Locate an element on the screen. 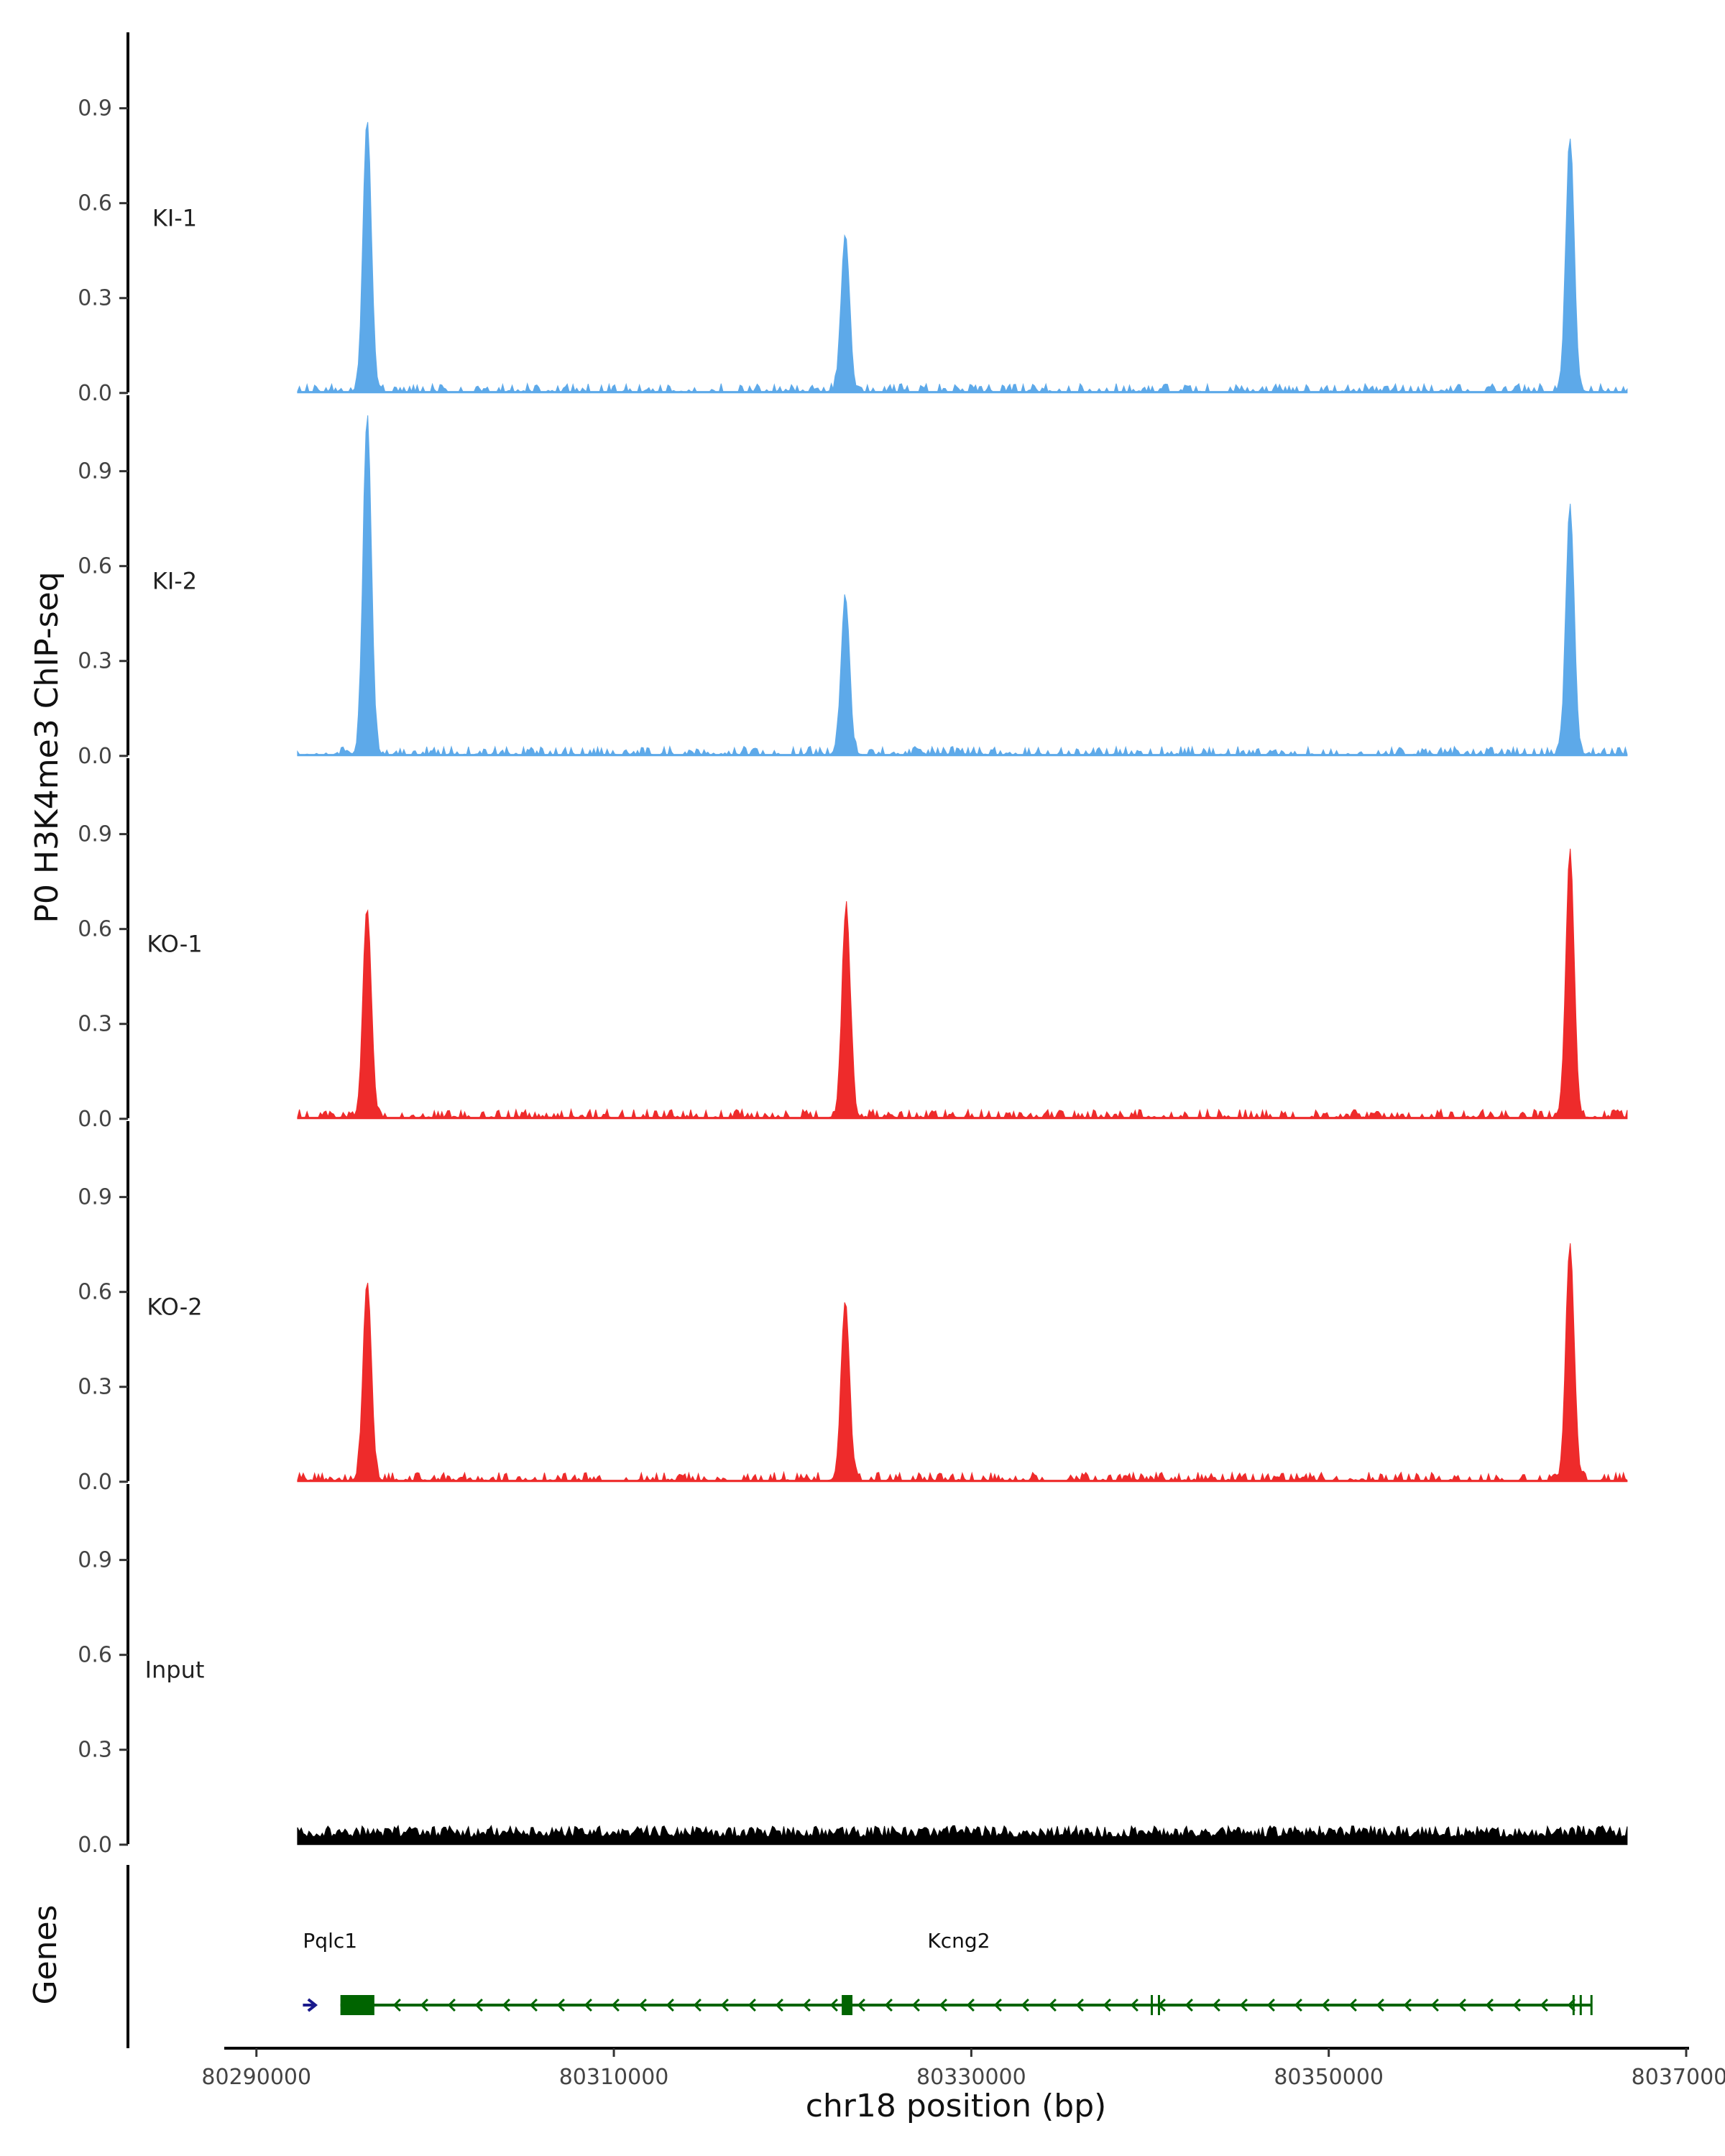  gene-strand-arrow-pqlc1 is located at coordinates (312, 2005).